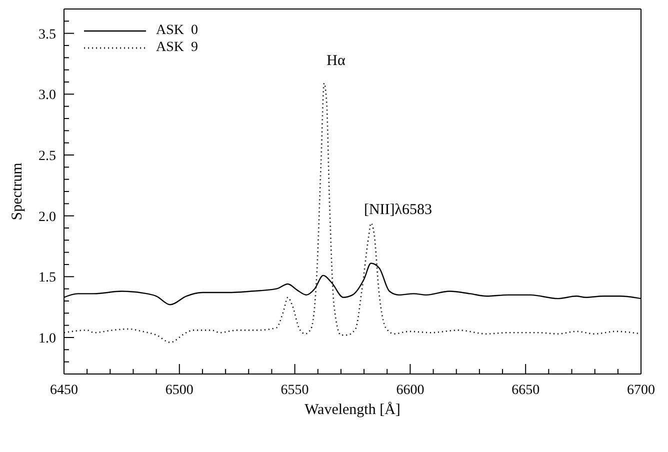 The height and width of the screenshot is (452, 668). I want to click on x-tick-label: 6550, so click(294, 390).